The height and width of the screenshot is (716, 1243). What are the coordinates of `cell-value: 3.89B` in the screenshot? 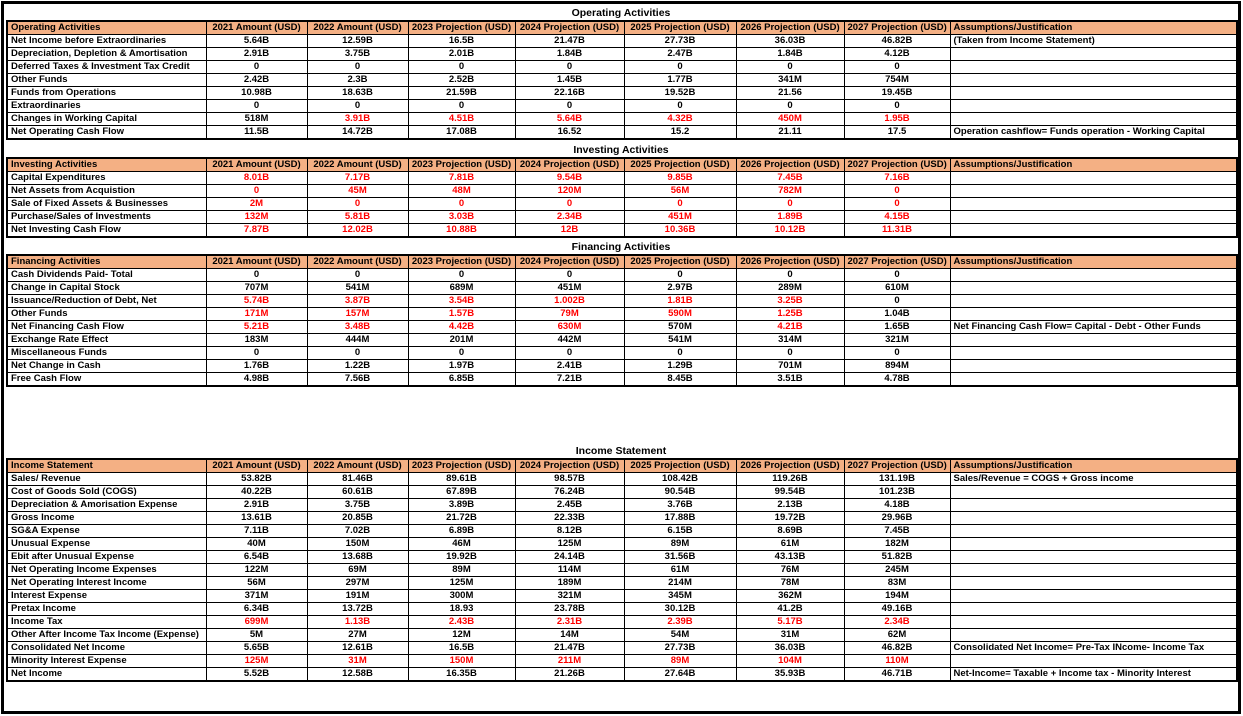 It's located at (461, 505).